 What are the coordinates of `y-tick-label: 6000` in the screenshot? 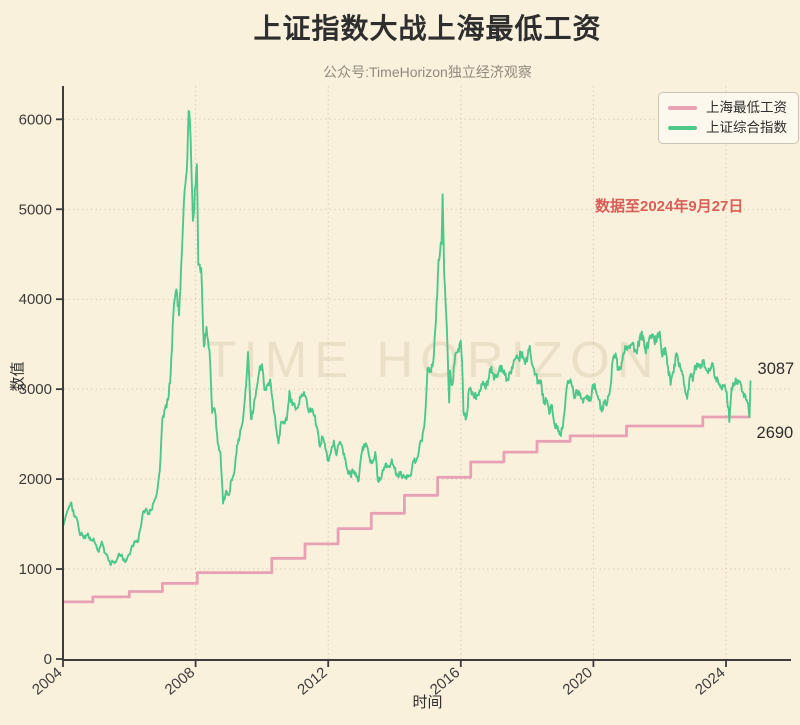 It's located at (35, 119).